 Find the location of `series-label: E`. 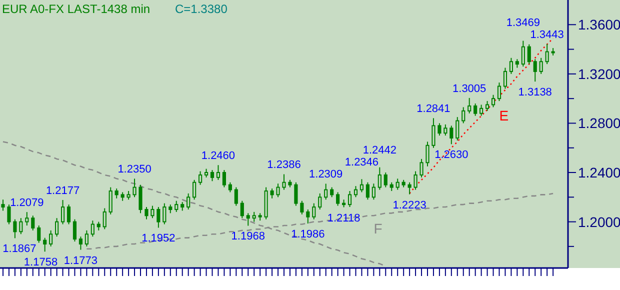

series-label: E is located at coordinates (504, 115).